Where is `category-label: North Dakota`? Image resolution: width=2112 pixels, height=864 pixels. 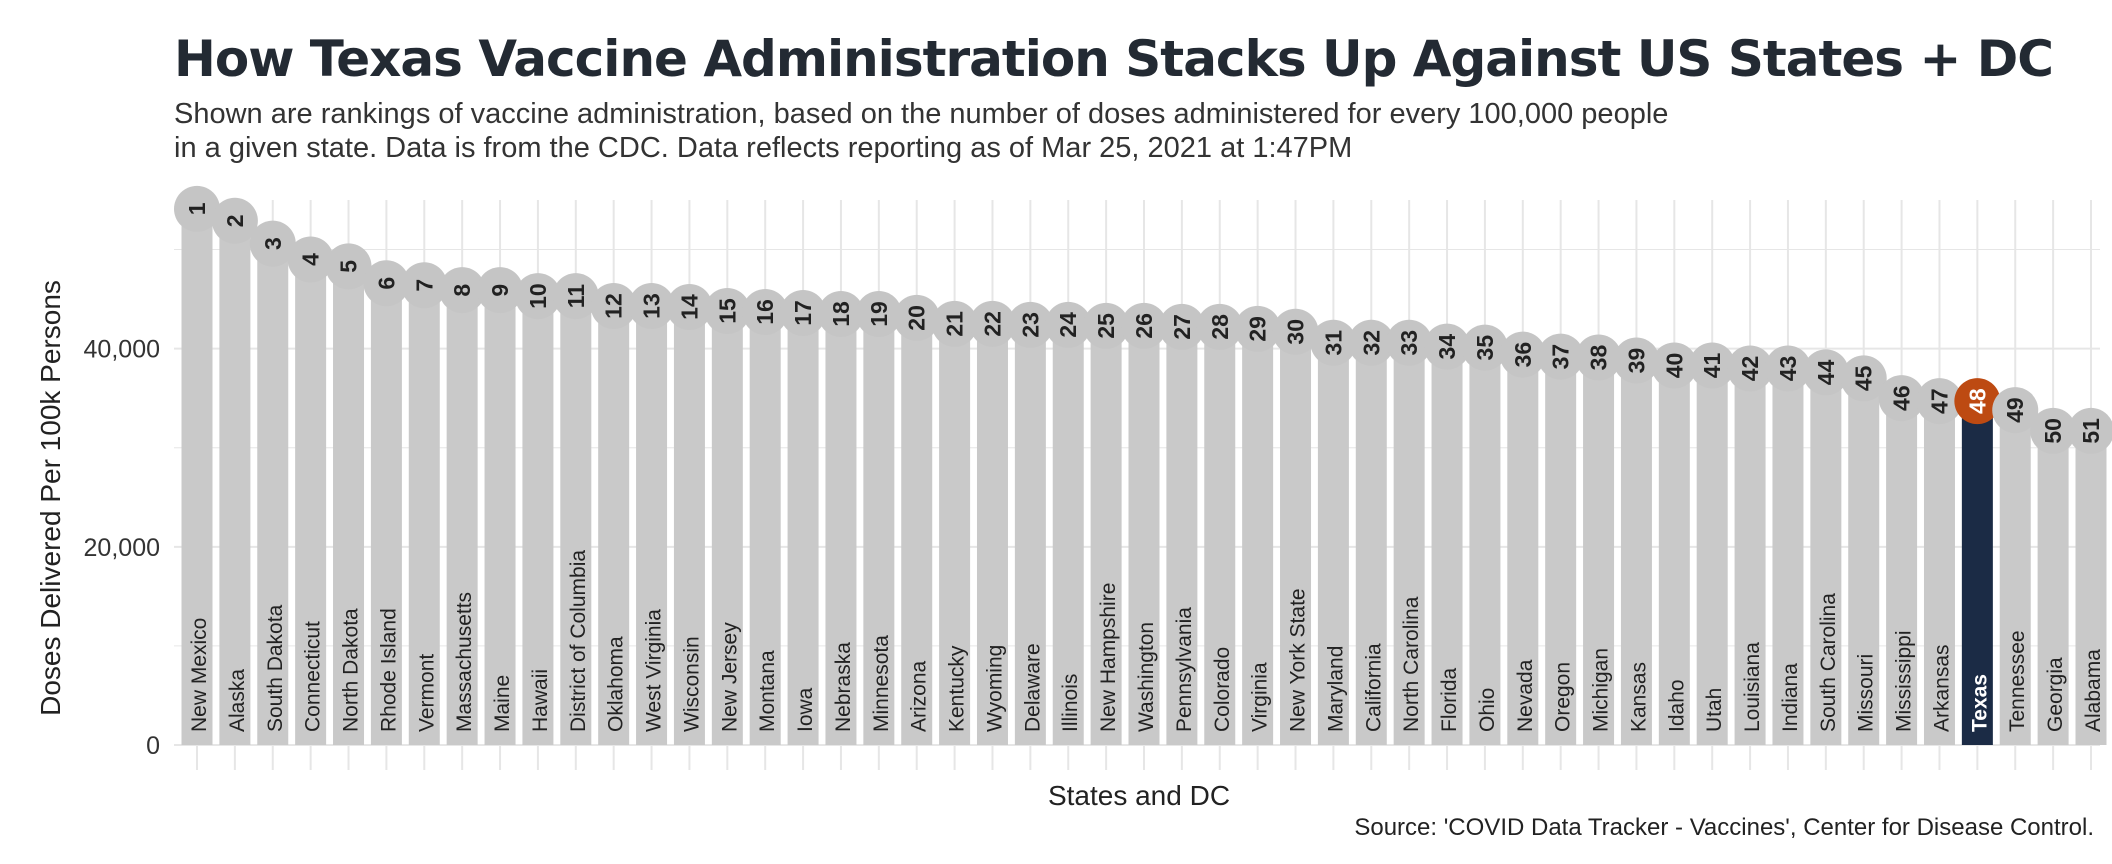
category-label: North Dakota is located at coordinates (351, 670).